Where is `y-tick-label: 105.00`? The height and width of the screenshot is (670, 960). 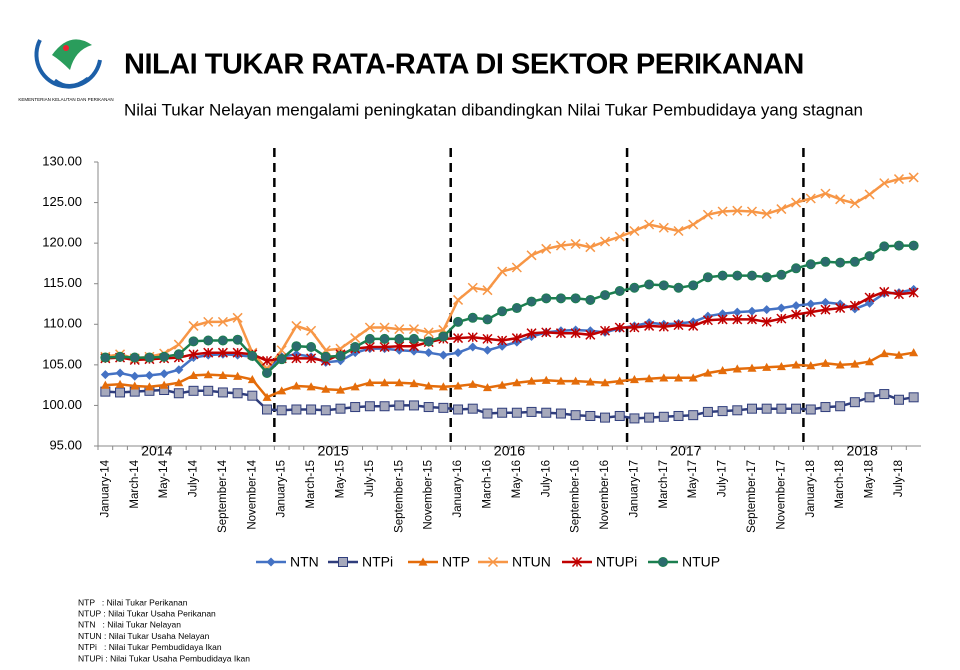 y-tick-label: 105.00 is located at coordinates (62, 363).